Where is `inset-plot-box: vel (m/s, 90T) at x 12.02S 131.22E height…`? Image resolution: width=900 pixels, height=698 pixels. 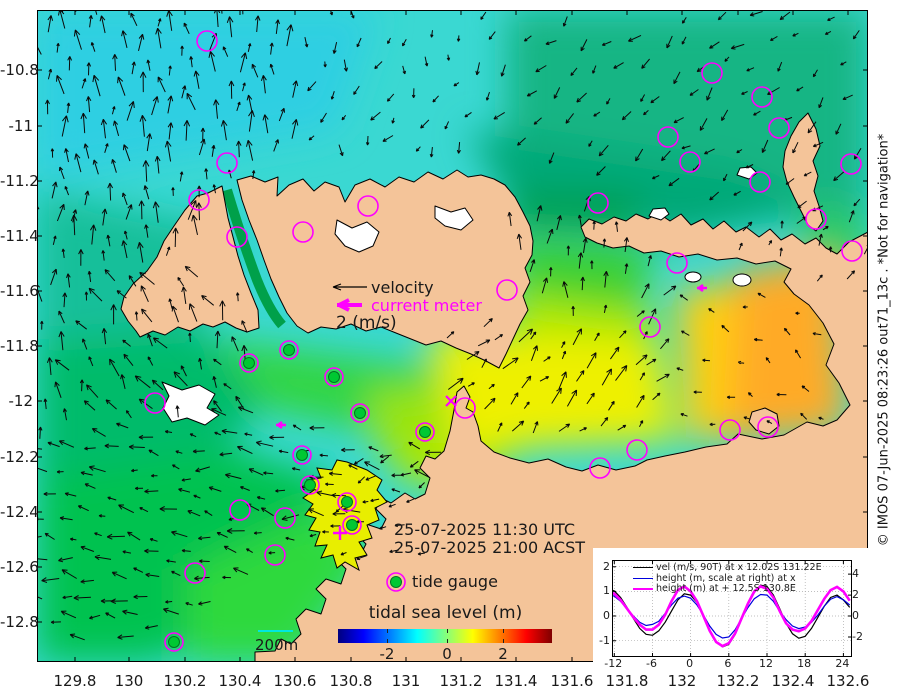
inset-plot-box: vel (m/s, 90T) at x 12.02S 131.22E height… is located at coordinates (732, 608).